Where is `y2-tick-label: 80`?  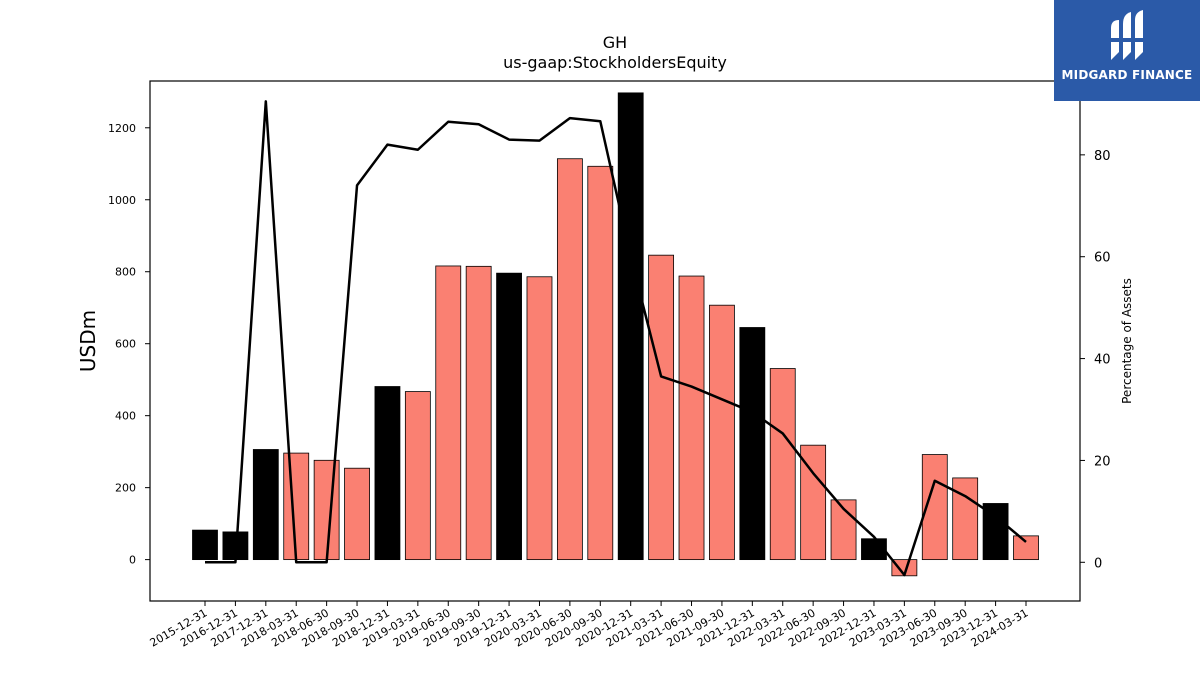 y2-tick-label: 80 is located at coordinates (1102, 156).